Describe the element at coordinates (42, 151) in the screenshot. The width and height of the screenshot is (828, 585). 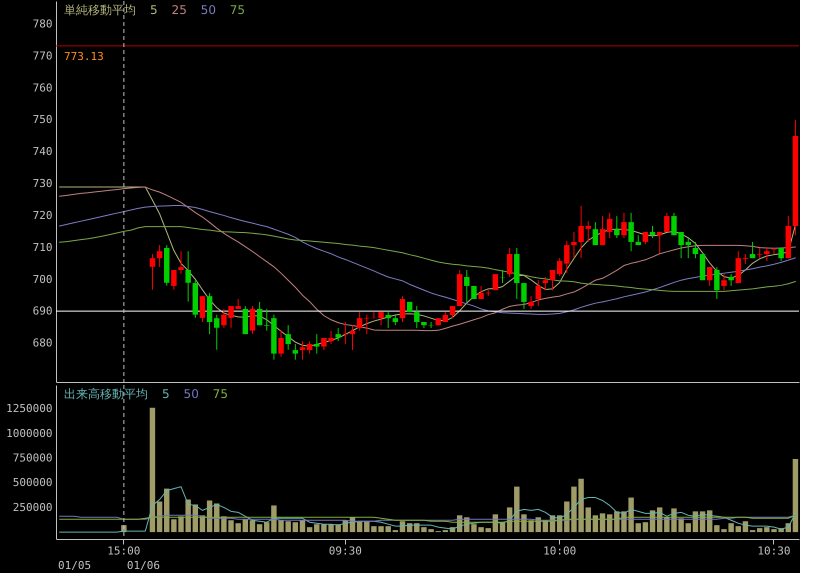
I see `y-tick-label: 740` at that location.